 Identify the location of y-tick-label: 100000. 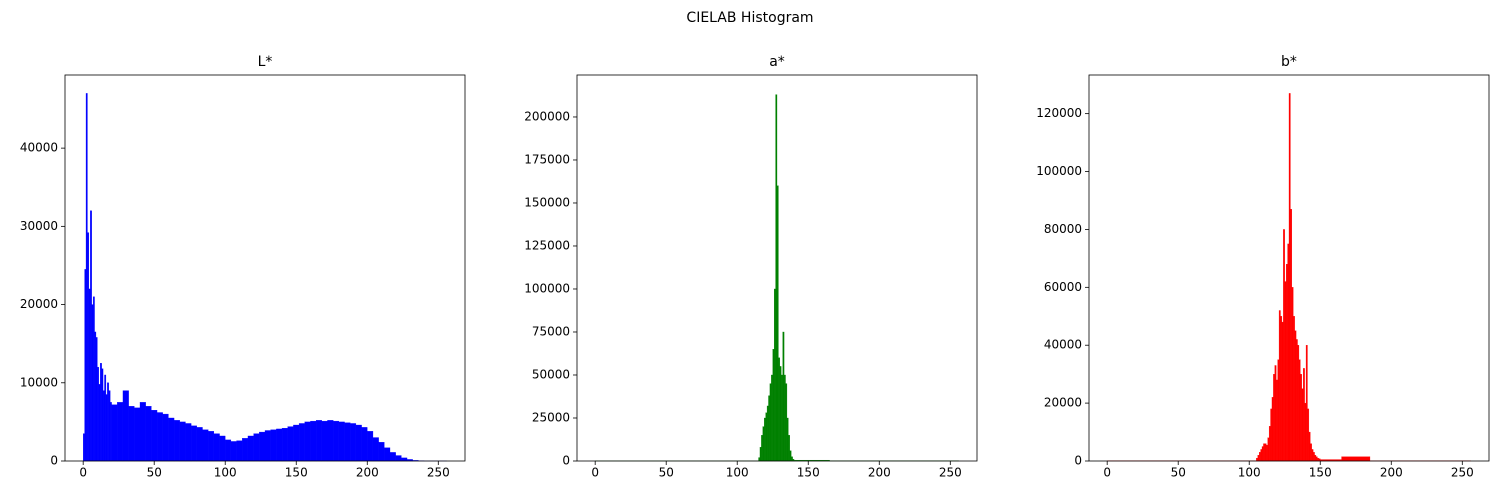
(547, 288).